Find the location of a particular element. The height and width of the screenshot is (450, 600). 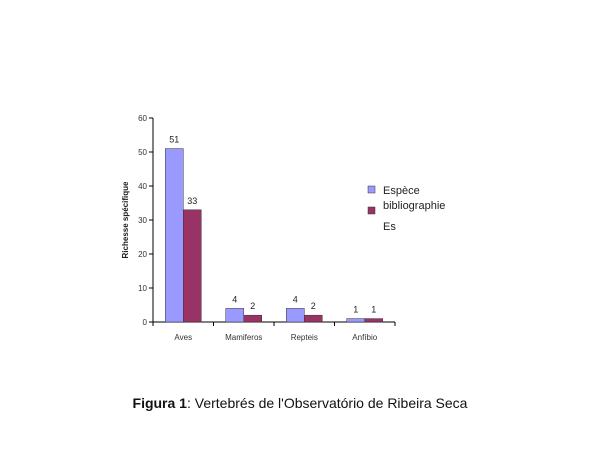

x-tick-label: Mamiferos is located at coordinates (243, 337).